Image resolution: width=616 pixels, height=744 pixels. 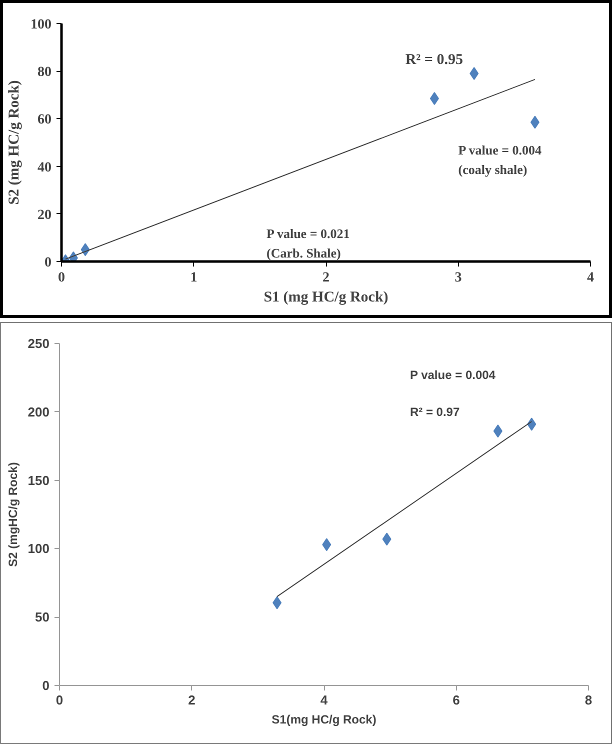 I want to click on y-axis-title: S2 (mgHC/g Rock), so click(x=13, y=514).